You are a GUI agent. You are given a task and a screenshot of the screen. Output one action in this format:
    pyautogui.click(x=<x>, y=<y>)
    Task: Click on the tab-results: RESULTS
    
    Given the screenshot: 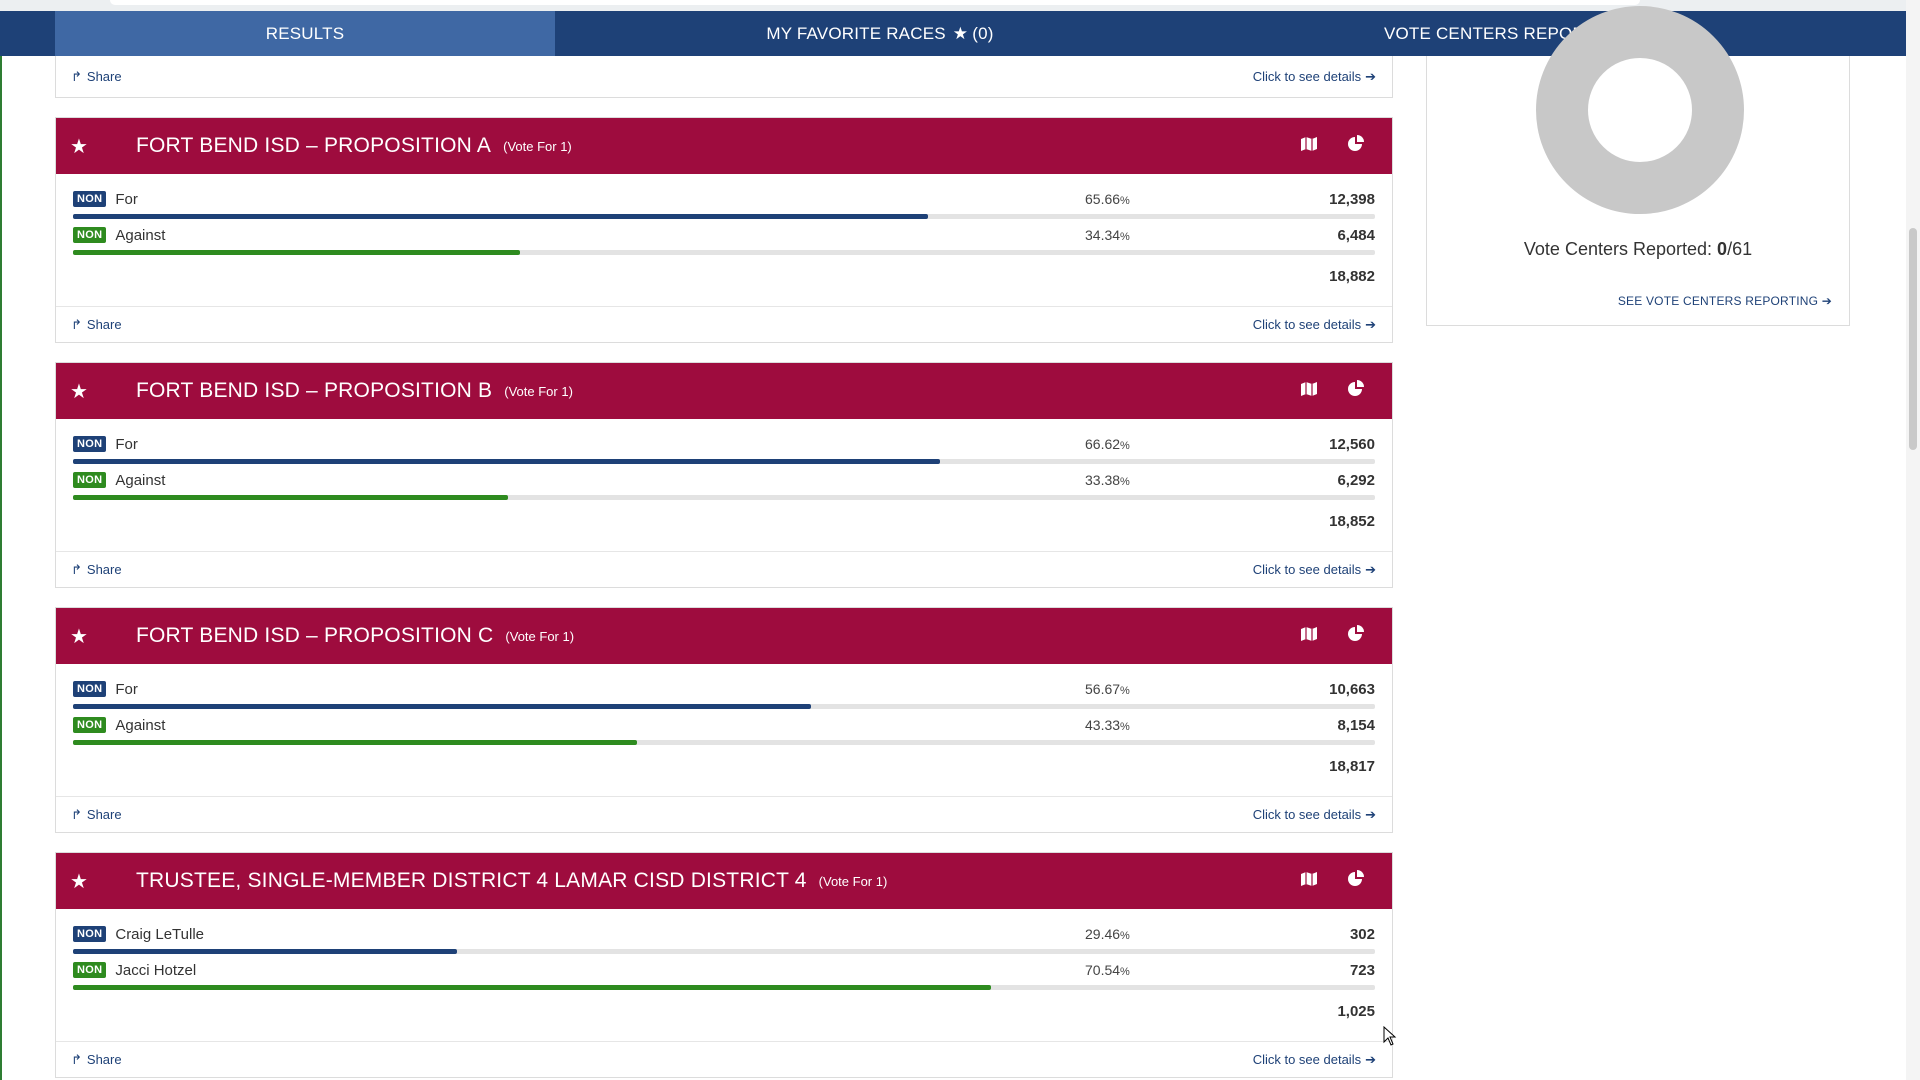 What is the action you would take?
    pyautogui.click(x=305, y=33)
    